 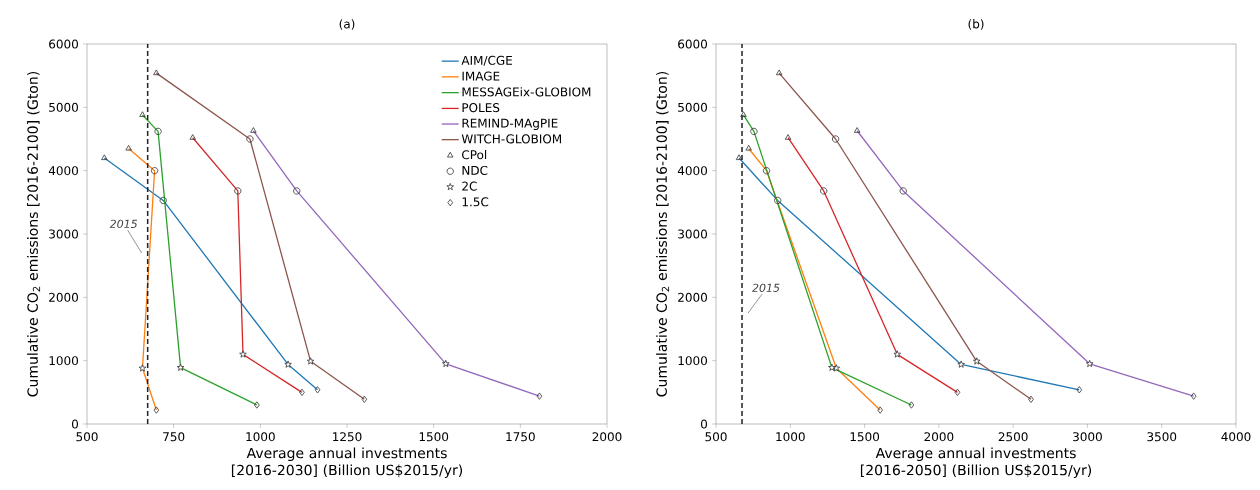 What do you see at coordinates (1162, 437) in the screenshot?
I see `x-tick-label: 3500` at bounding box center [1162, 437].